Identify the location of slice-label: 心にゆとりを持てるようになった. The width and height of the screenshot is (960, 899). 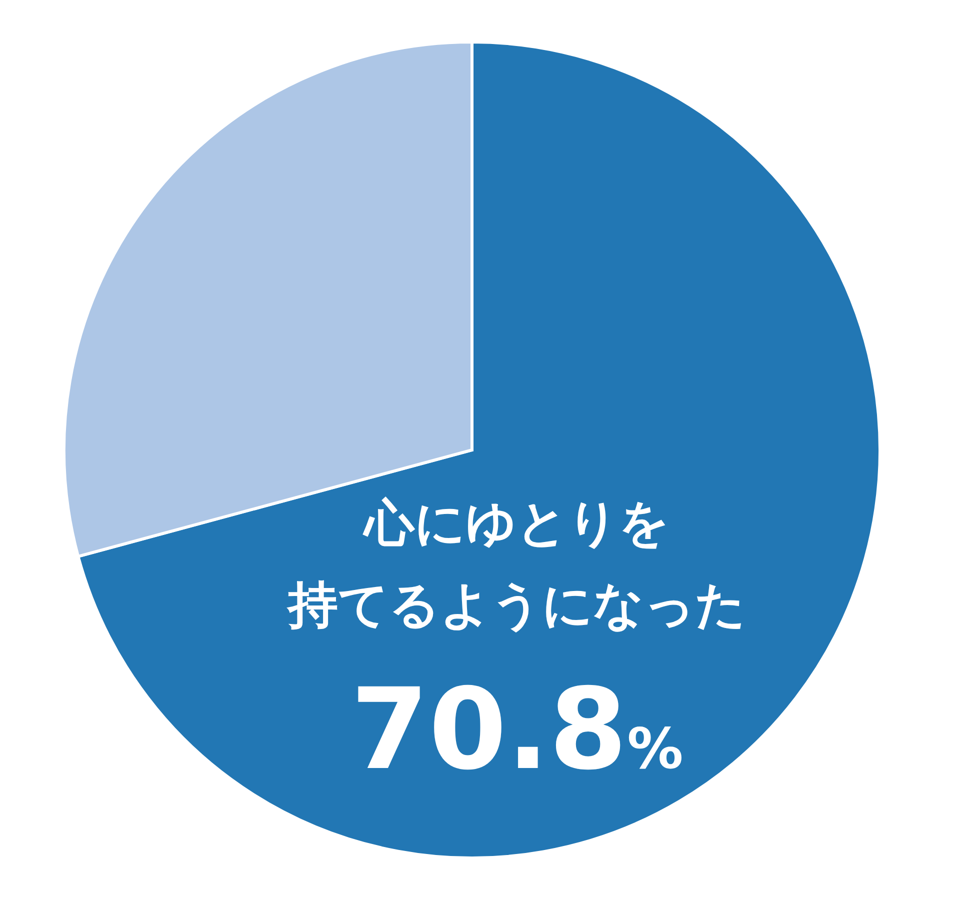
(516, 564).